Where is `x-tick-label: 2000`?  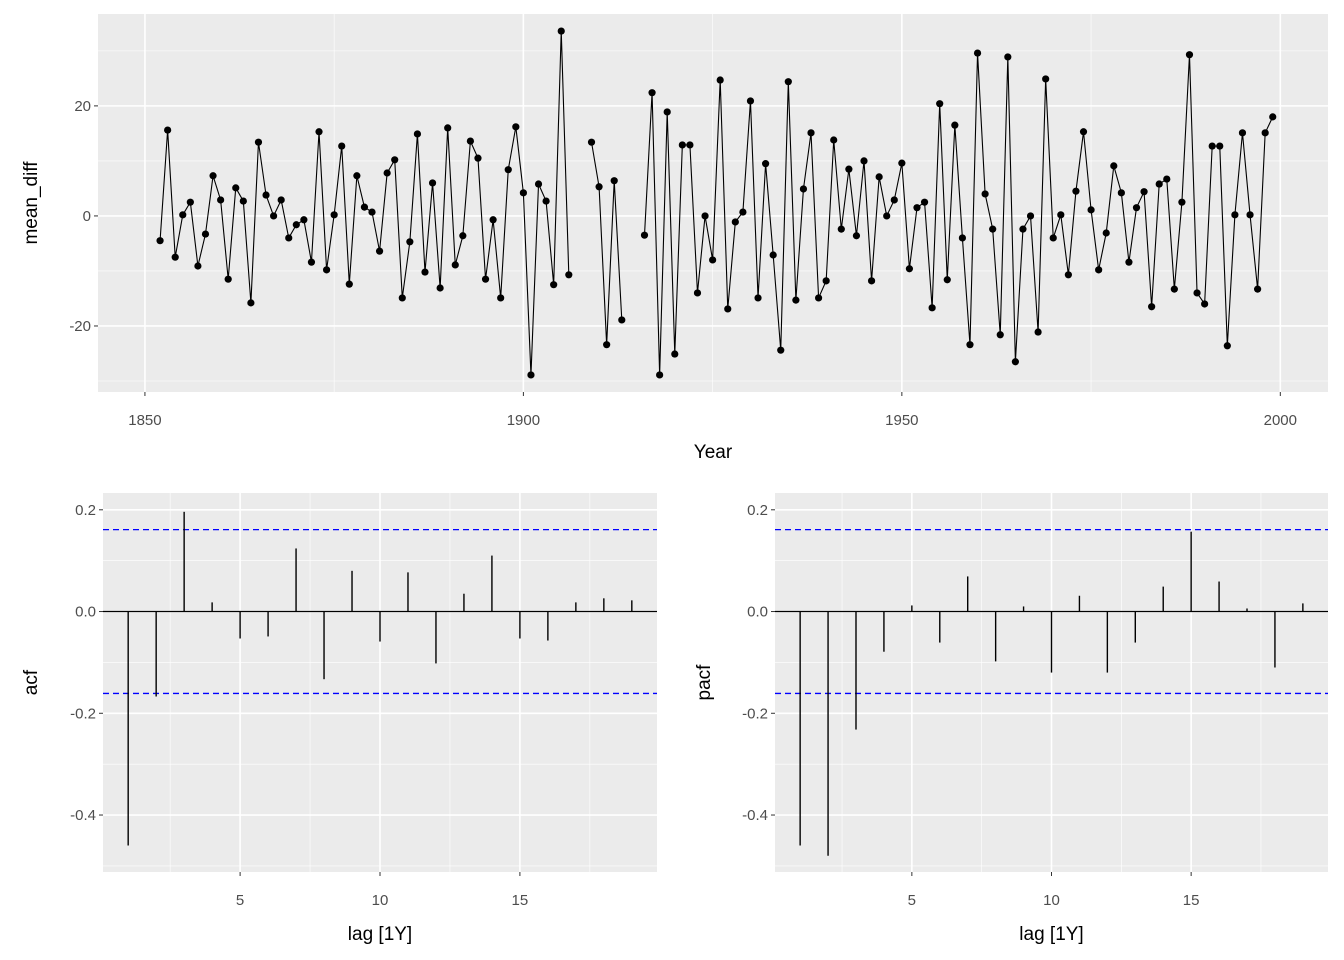
x-tick-label: 2000 is located at coordinates (1280, 420).